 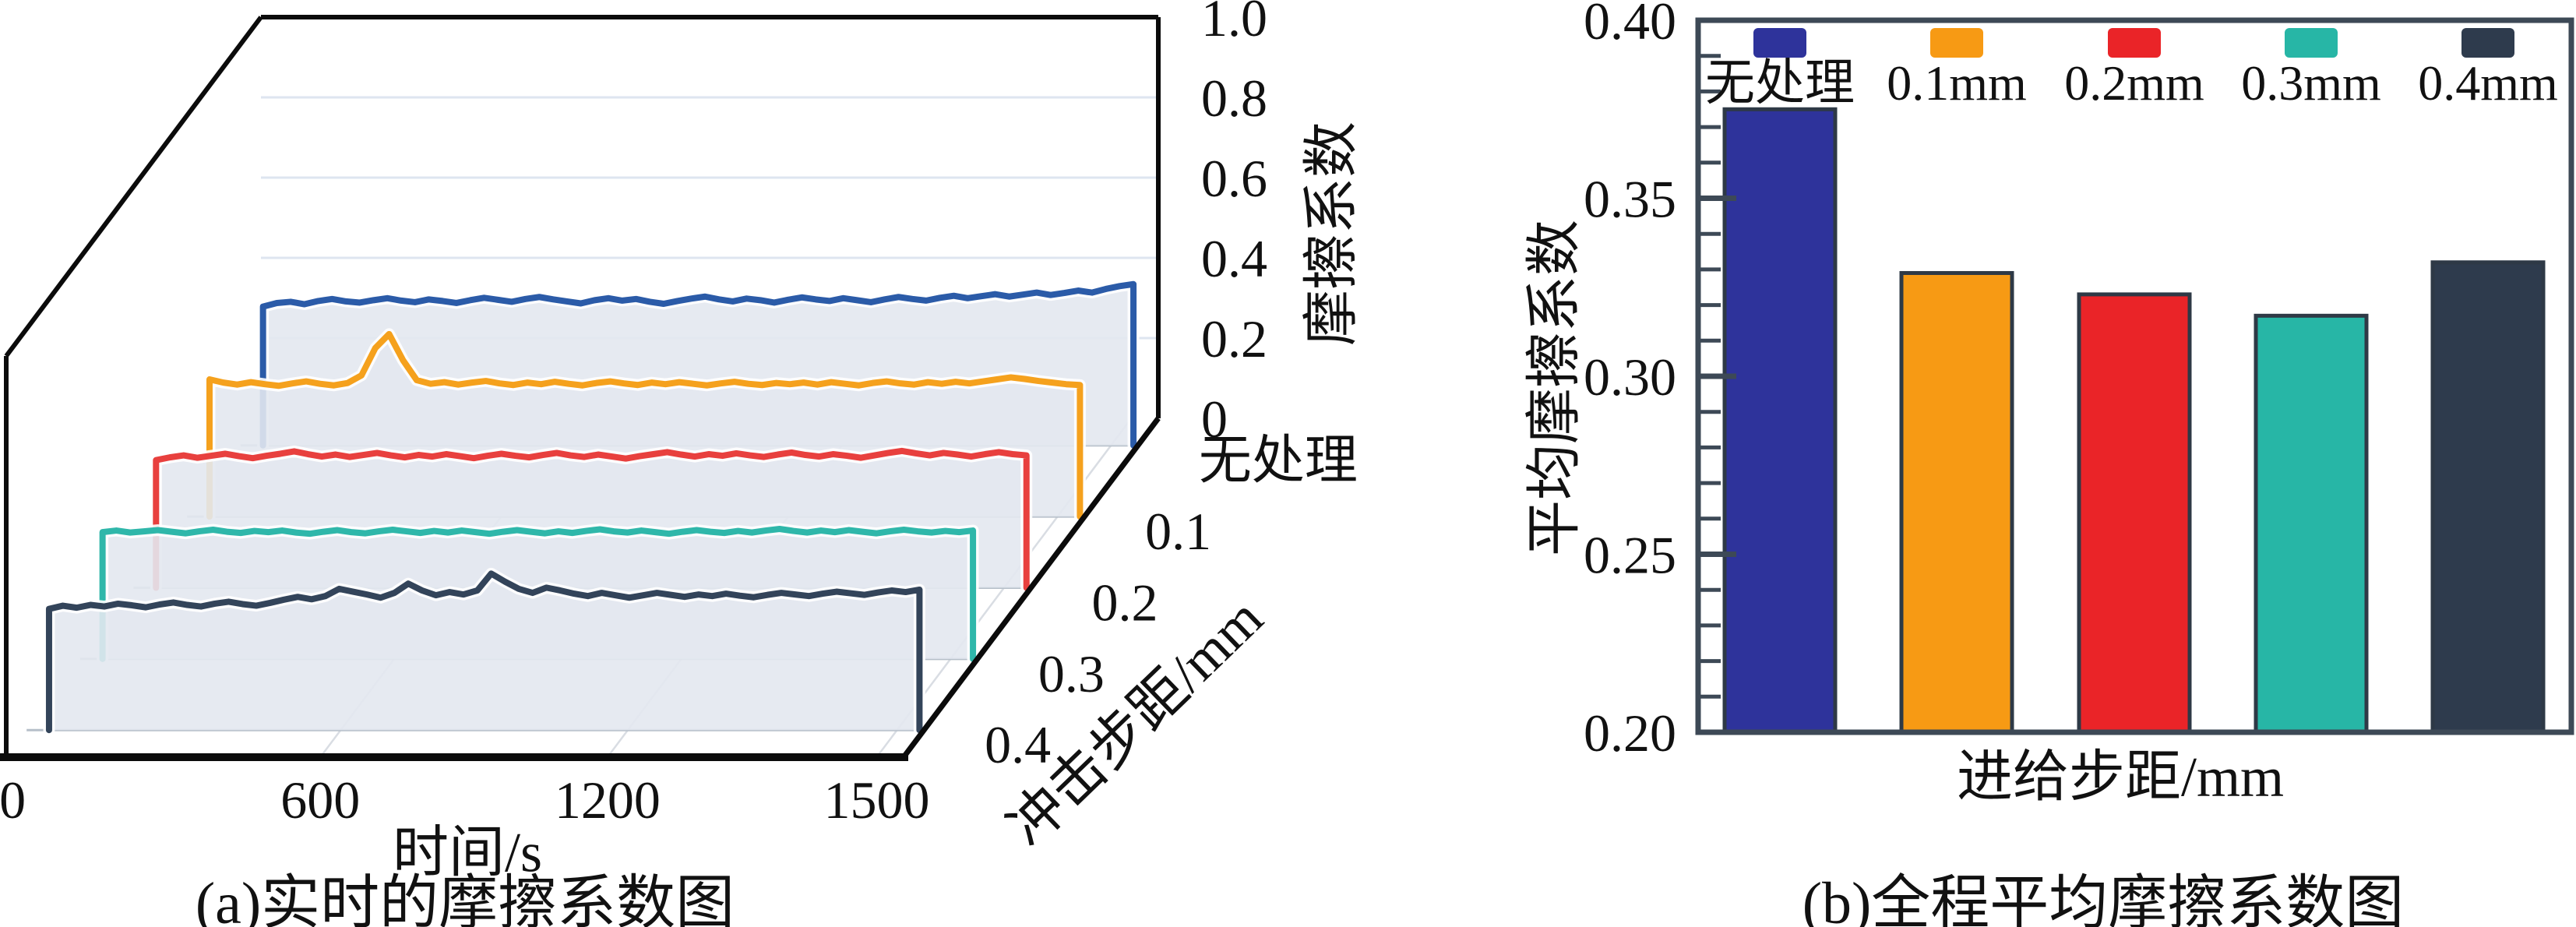 I want to click on x-tick-label: 600, so click(x=320, y=800).